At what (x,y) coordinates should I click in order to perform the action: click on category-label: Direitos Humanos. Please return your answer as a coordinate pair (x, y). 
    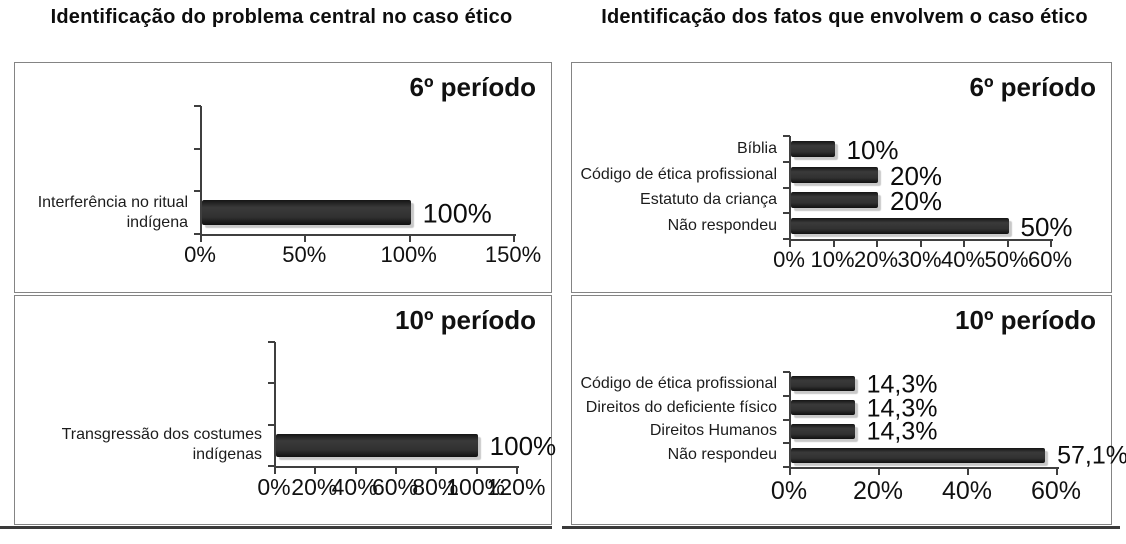
    Looking at the image, I should click on (713, 431).